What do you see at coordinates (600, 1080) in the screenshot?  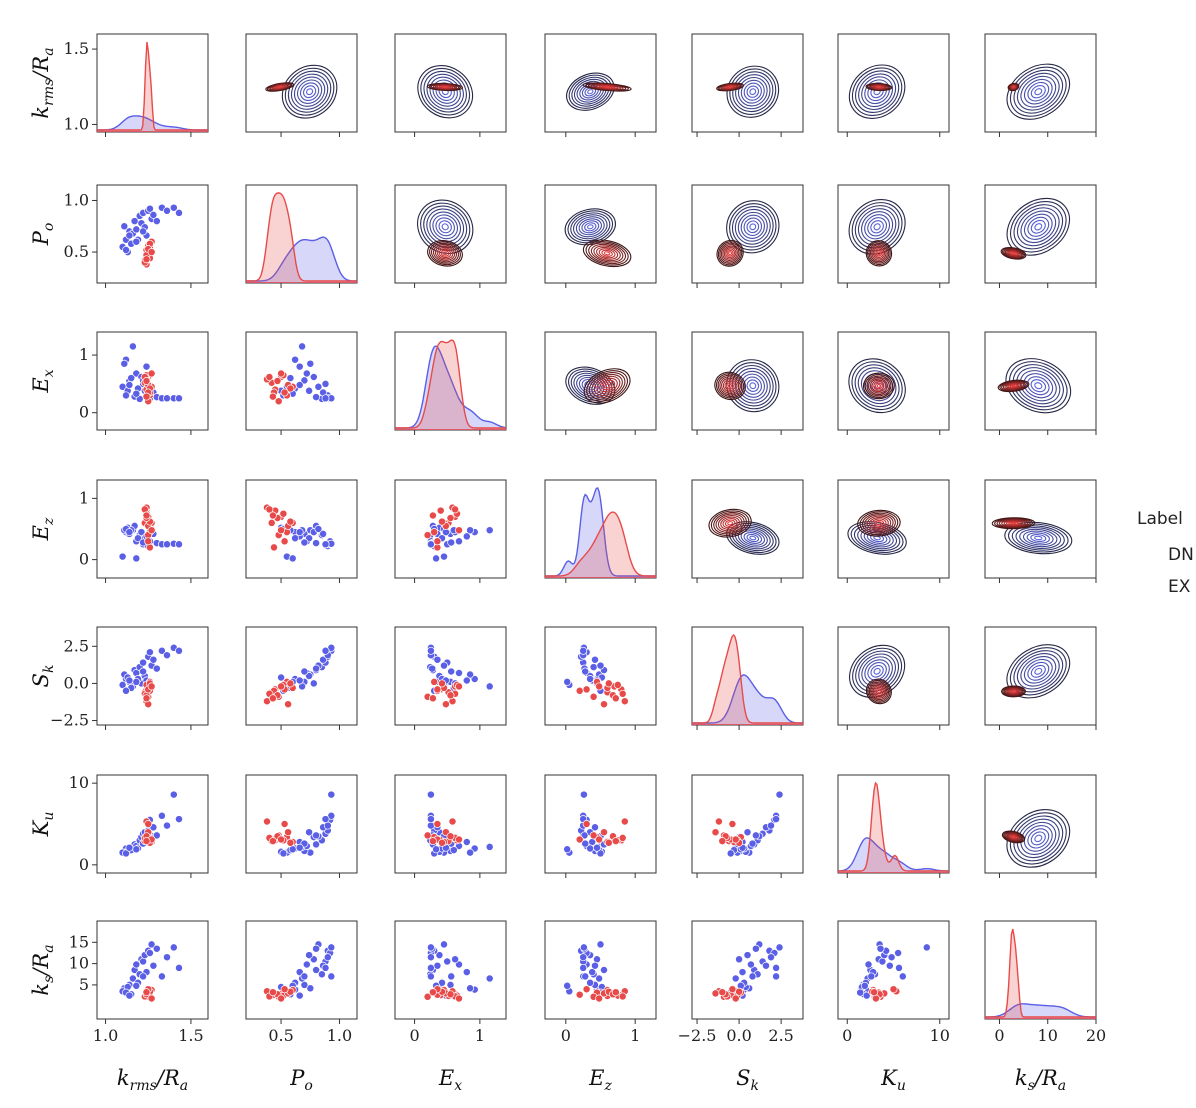 I see `x-axis-label-Ez: Ez` at bounding box center [600, 1080].